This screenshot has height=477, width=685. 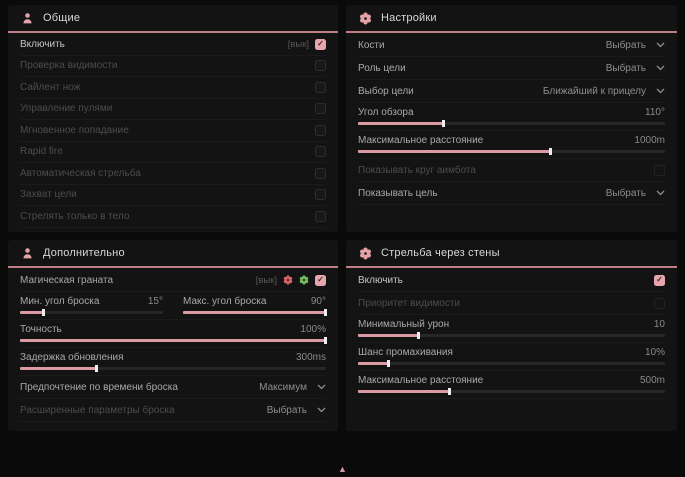 What do you see at coordinates (320, 130) in the screenshot?
I see `instant-hit-checkbox` at bounding box center [320, 130].